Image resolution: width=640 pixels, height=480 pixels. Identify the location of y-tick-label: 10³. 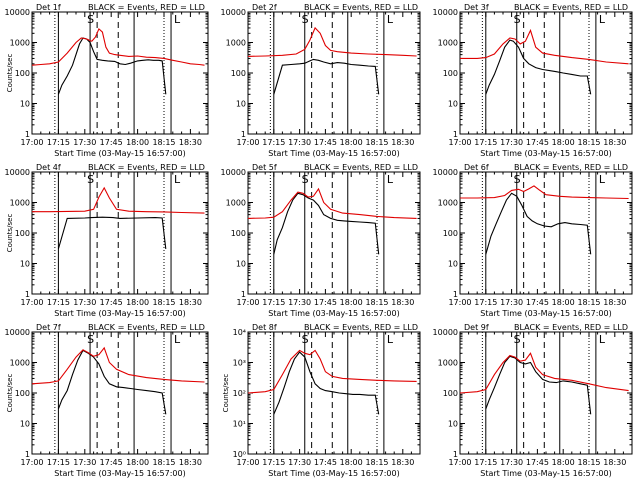
(239, 363).